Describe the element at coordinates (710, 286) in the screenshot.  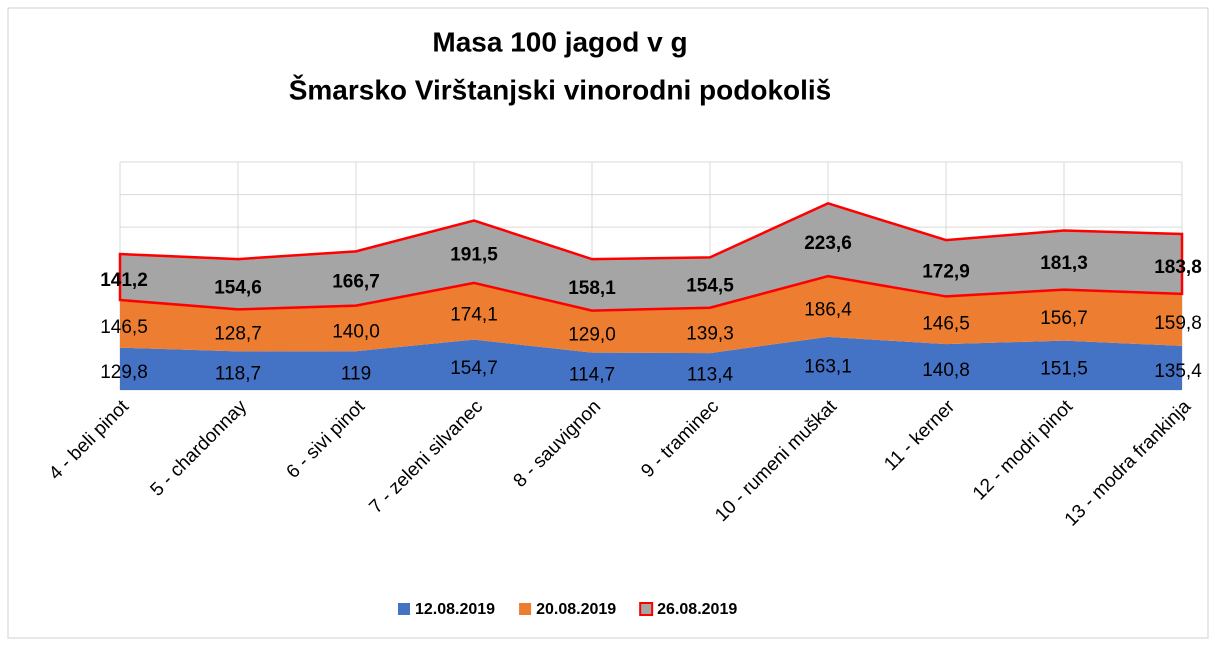
I see `value-label: 154,5` at that location.